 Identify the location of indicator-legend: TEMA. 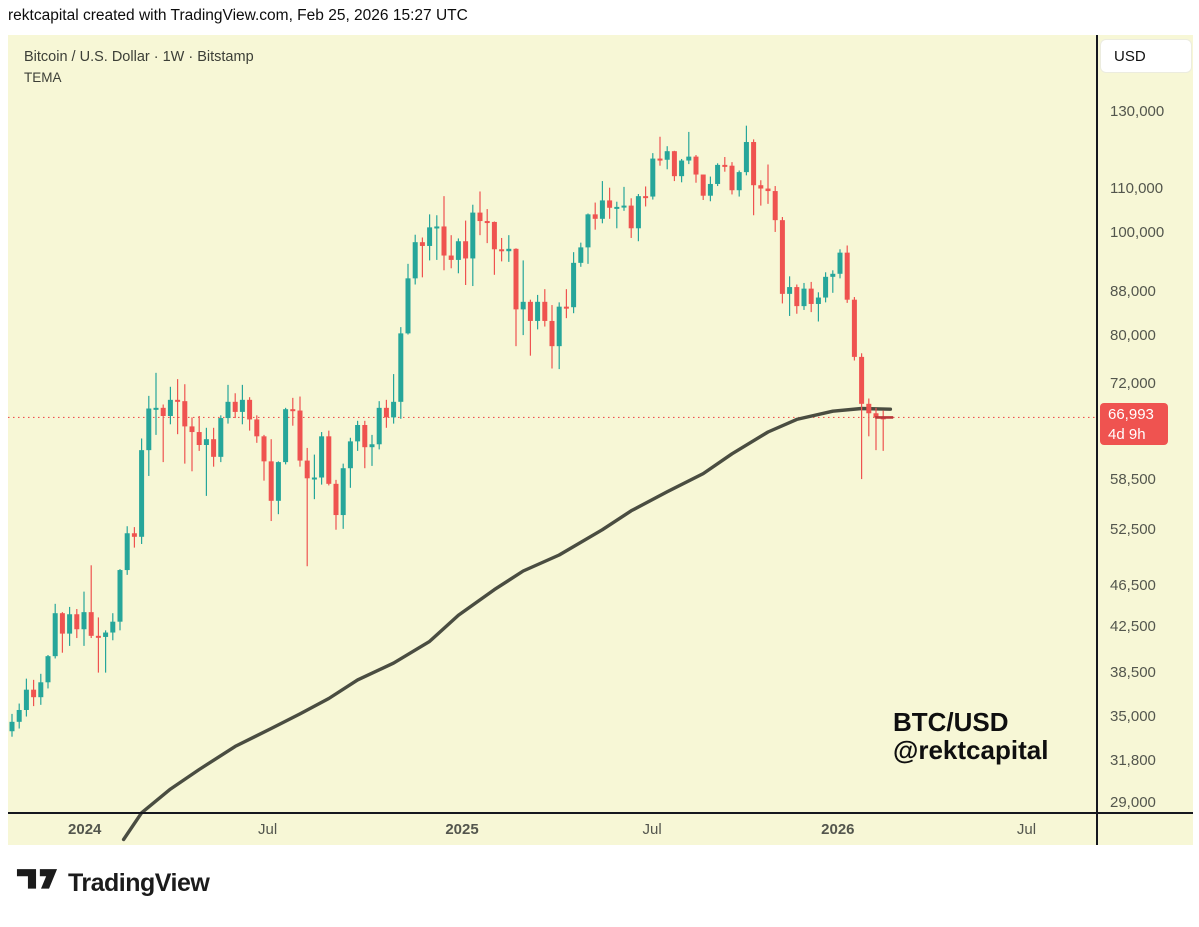
(43, 77).